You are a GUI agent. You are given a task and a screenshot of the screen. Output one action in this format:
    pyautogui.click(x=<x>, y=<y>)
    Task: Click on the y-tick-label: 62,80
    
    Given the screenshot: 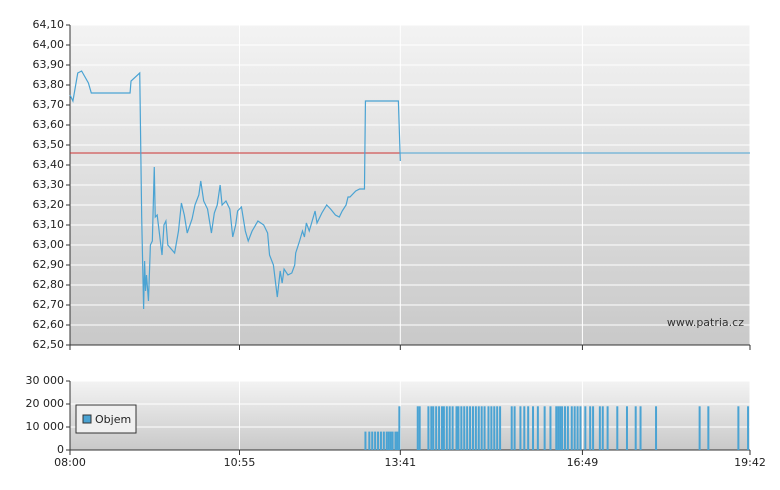 What is the action you would take?
    pyautogui.click(x=49, y=284)
    